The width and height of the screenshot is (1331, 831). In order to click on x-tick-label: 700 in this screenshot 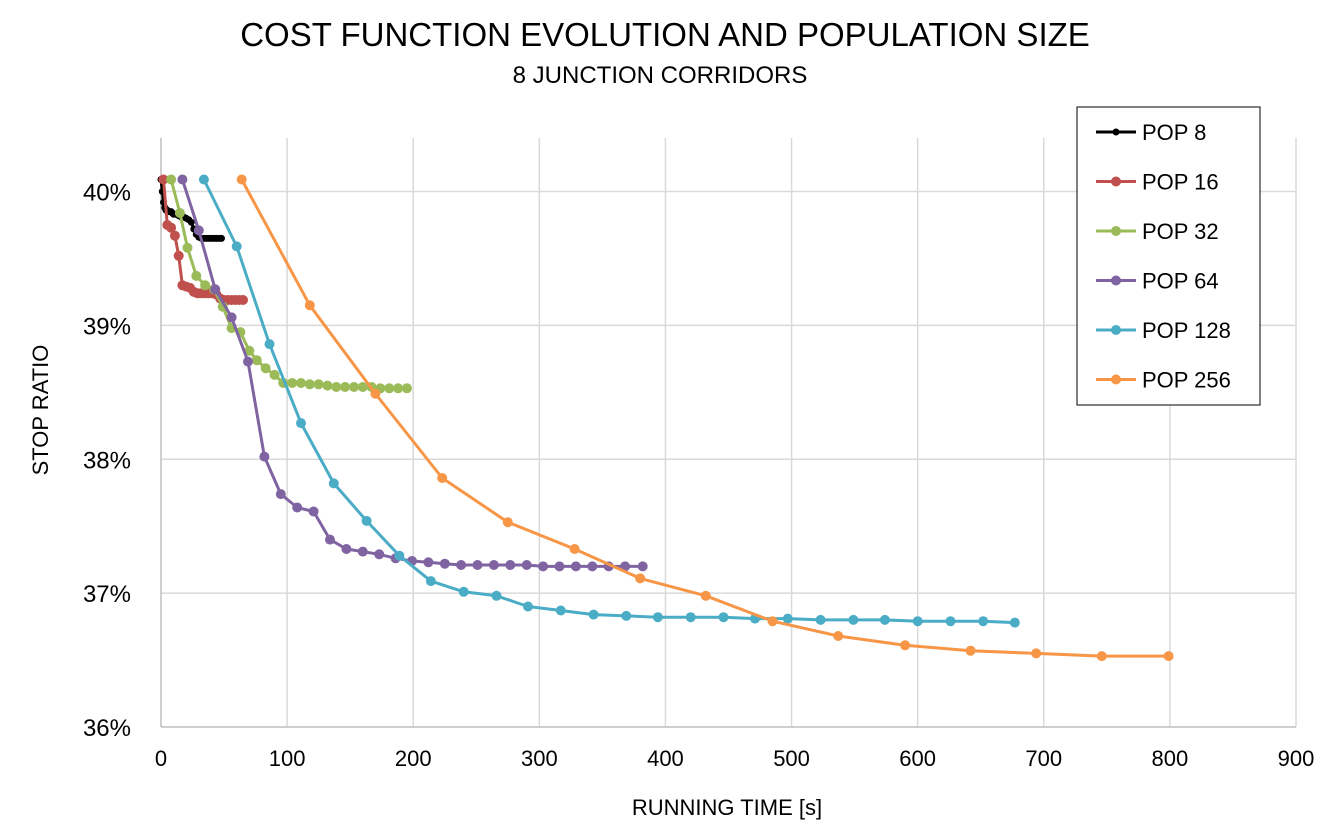, I will do `click(1043, 758)`.